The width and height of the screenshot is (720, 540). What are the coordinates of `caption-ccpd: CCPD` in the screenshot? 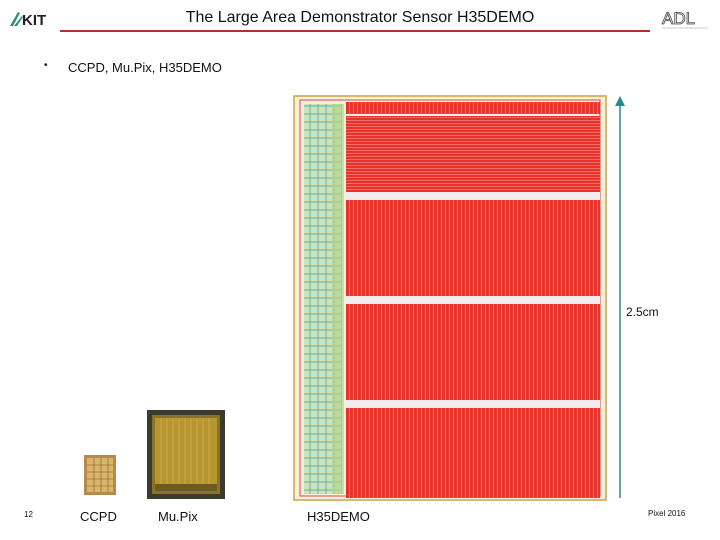 It's located at (98, 516).